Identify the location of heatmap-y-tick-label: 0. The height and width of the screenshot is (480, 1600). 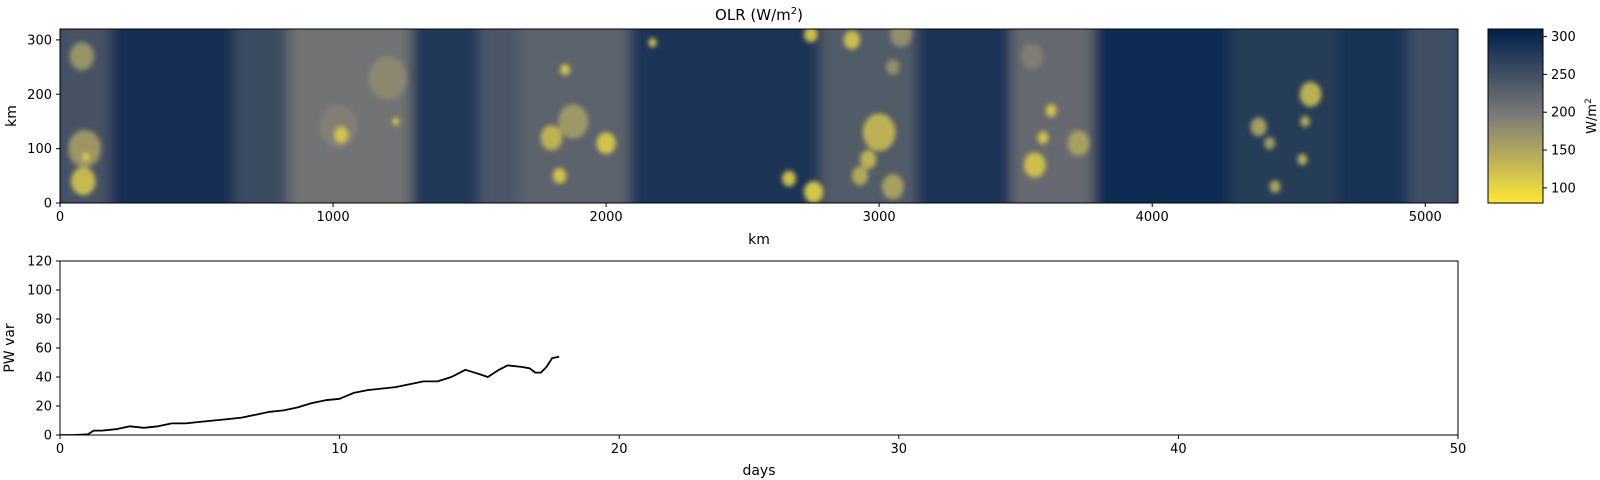
(48, 204).